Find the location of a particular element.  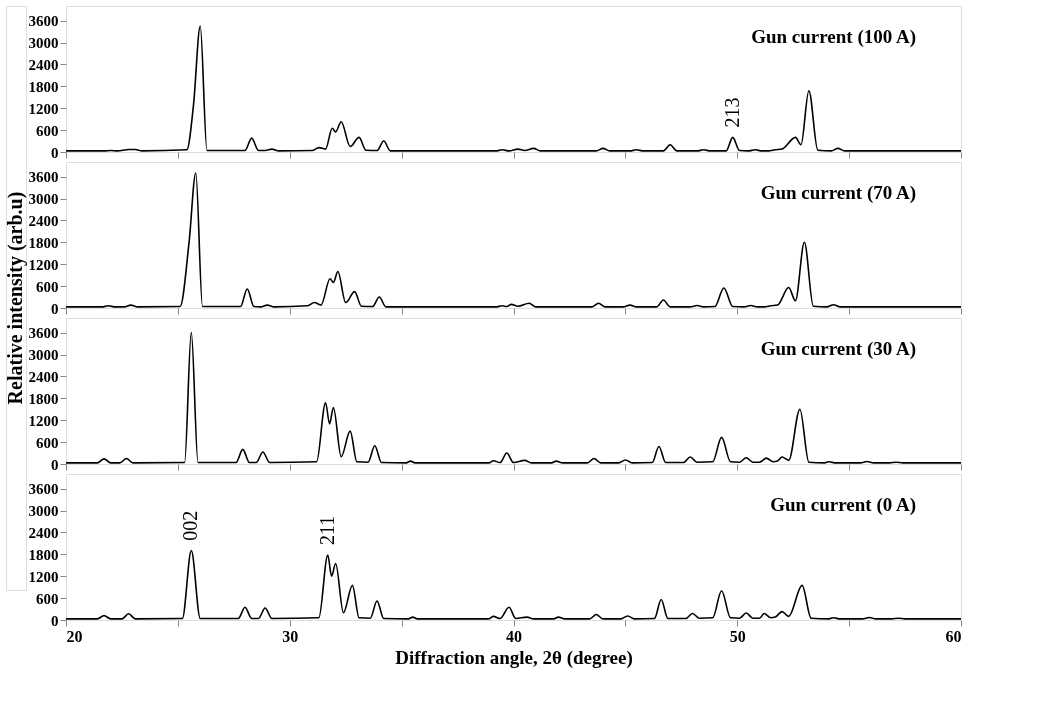

x-tick-label: 30 is located at coordinates (290, 636).